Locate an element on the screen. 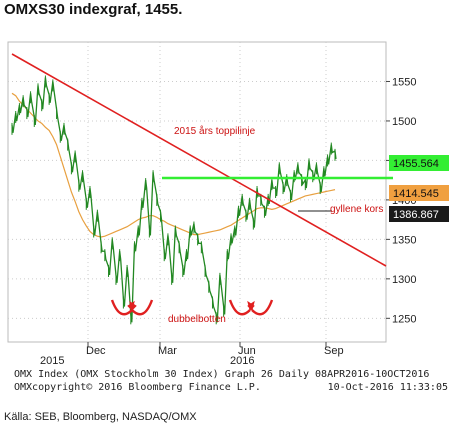 This screenshot has width=457, height=430. support-level-badge-label: 1386.867 is located at coordinates (416, 215).